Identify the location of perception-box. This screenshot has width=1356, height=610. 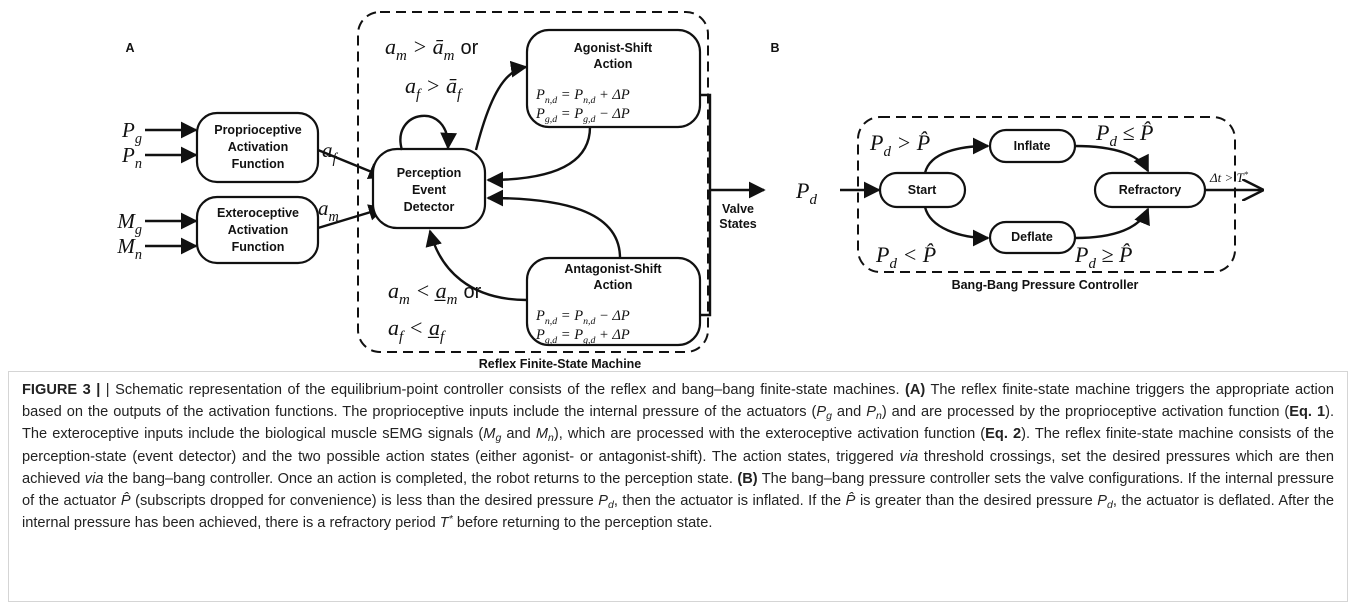
(429, 188).